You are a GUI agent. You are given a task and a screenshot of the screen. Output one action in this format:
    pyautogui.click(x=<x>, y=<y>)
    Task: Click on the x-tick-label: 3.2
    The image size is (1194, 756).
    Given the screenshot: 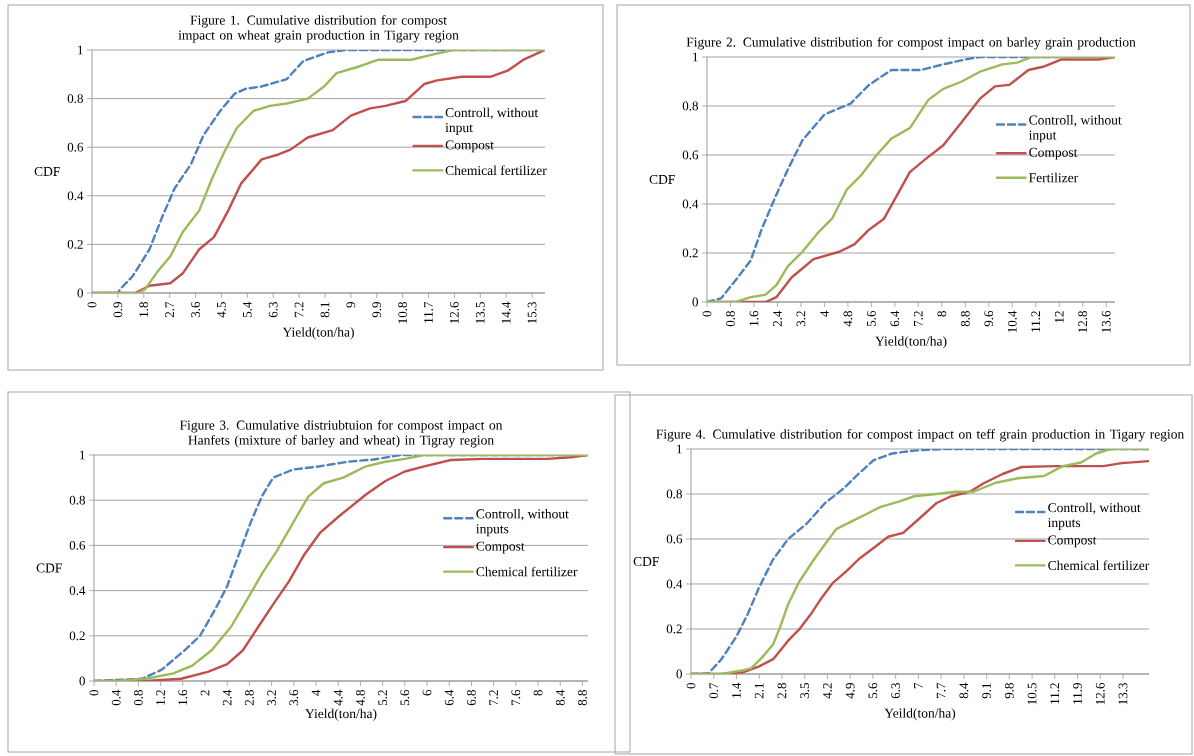 What is the action you would take?
    pyautogui.click(x=801, y=319)
    